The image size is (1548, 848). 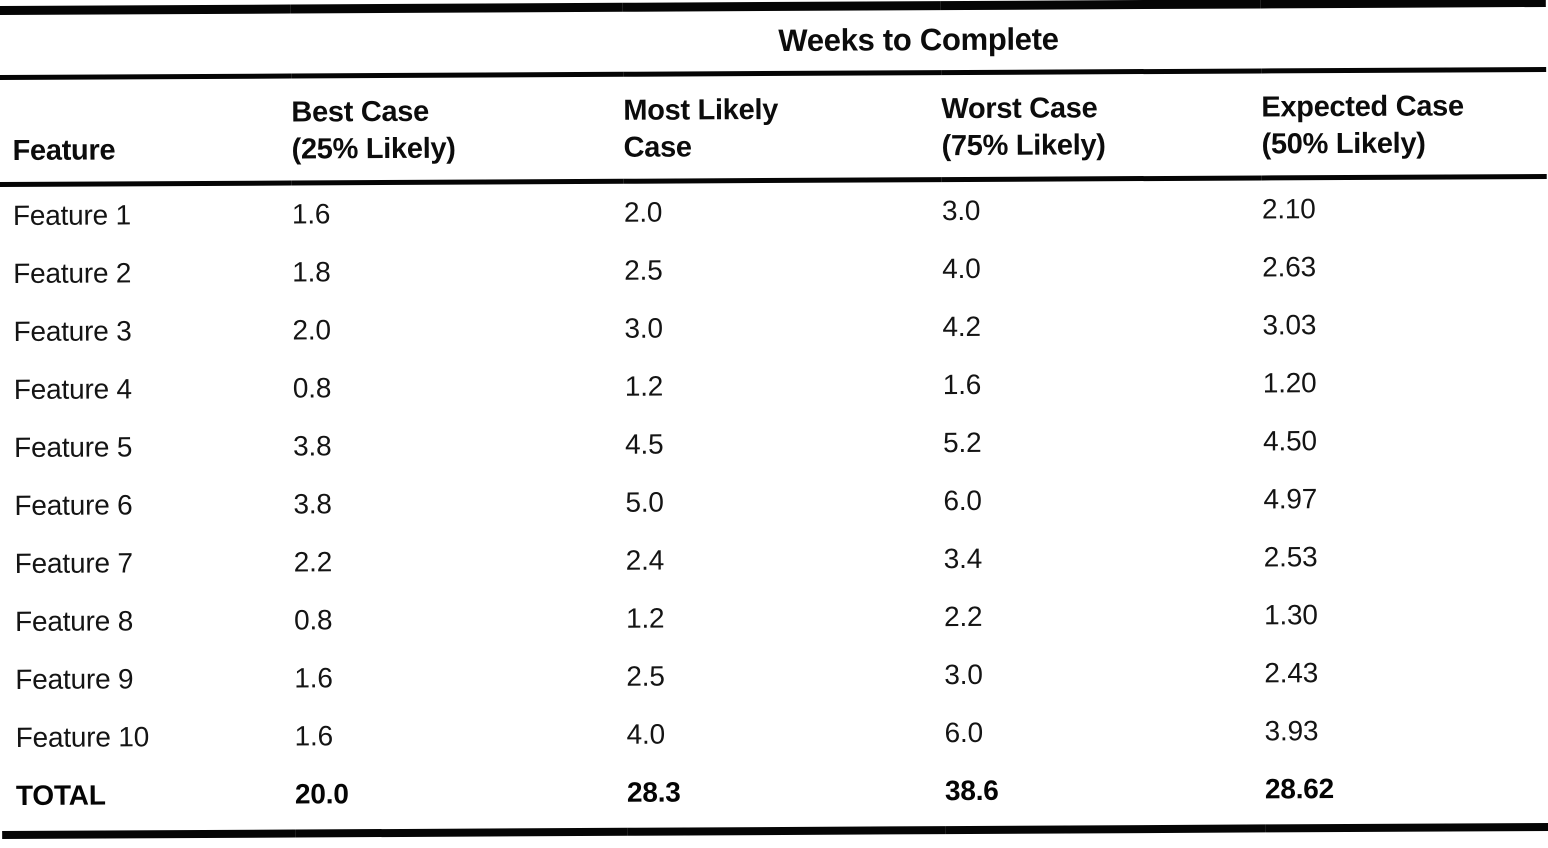 I want to click on total-label-cell: TOTAL, so click(x=148, y=800).